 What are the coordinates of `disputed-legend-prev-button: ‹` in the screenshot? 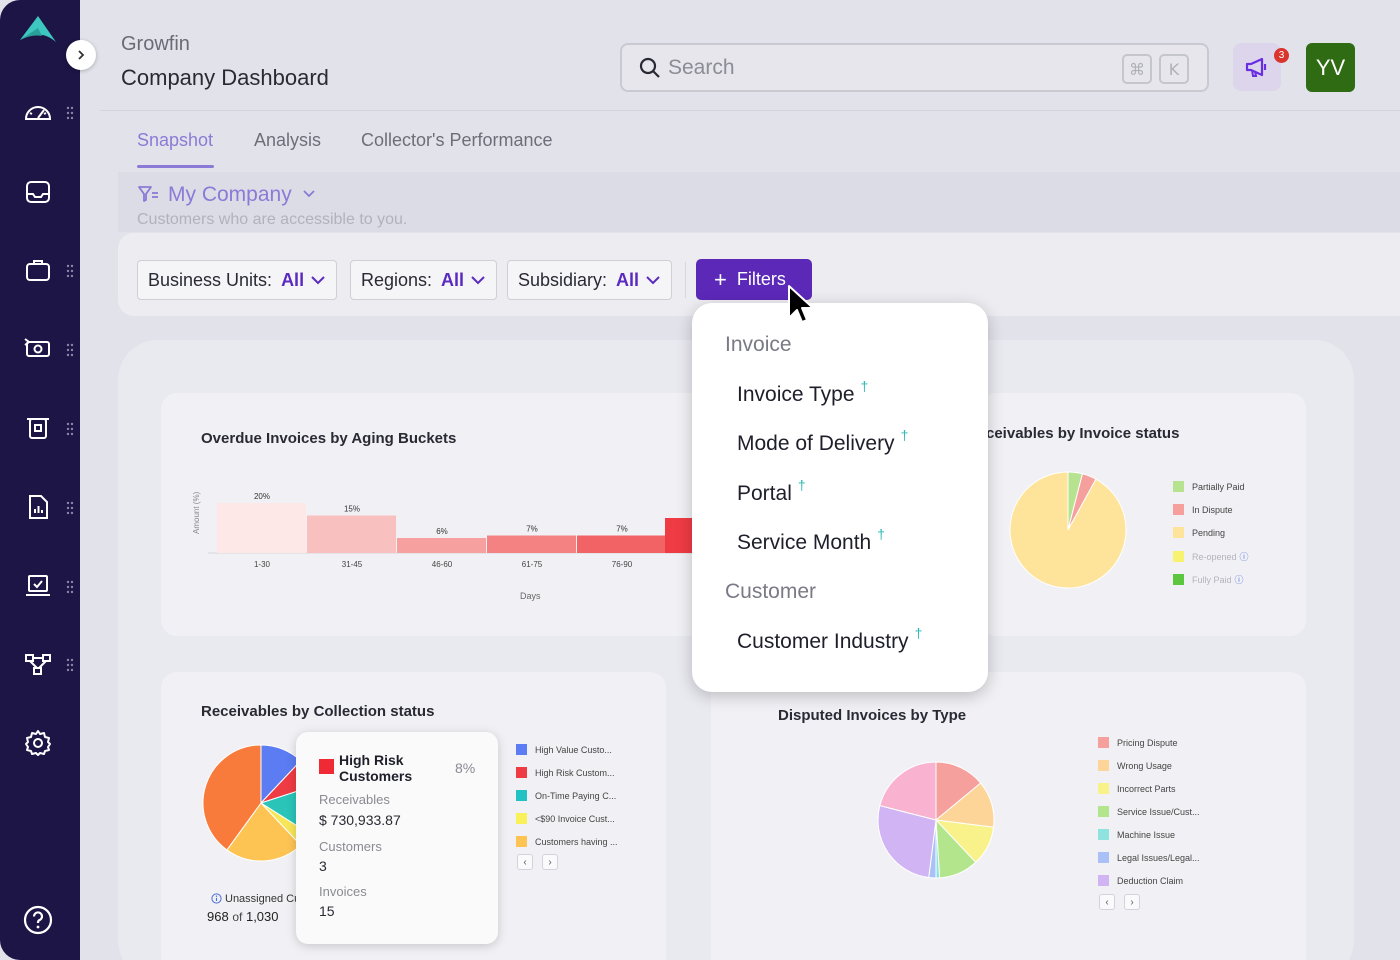 It's located at (1107, 902).